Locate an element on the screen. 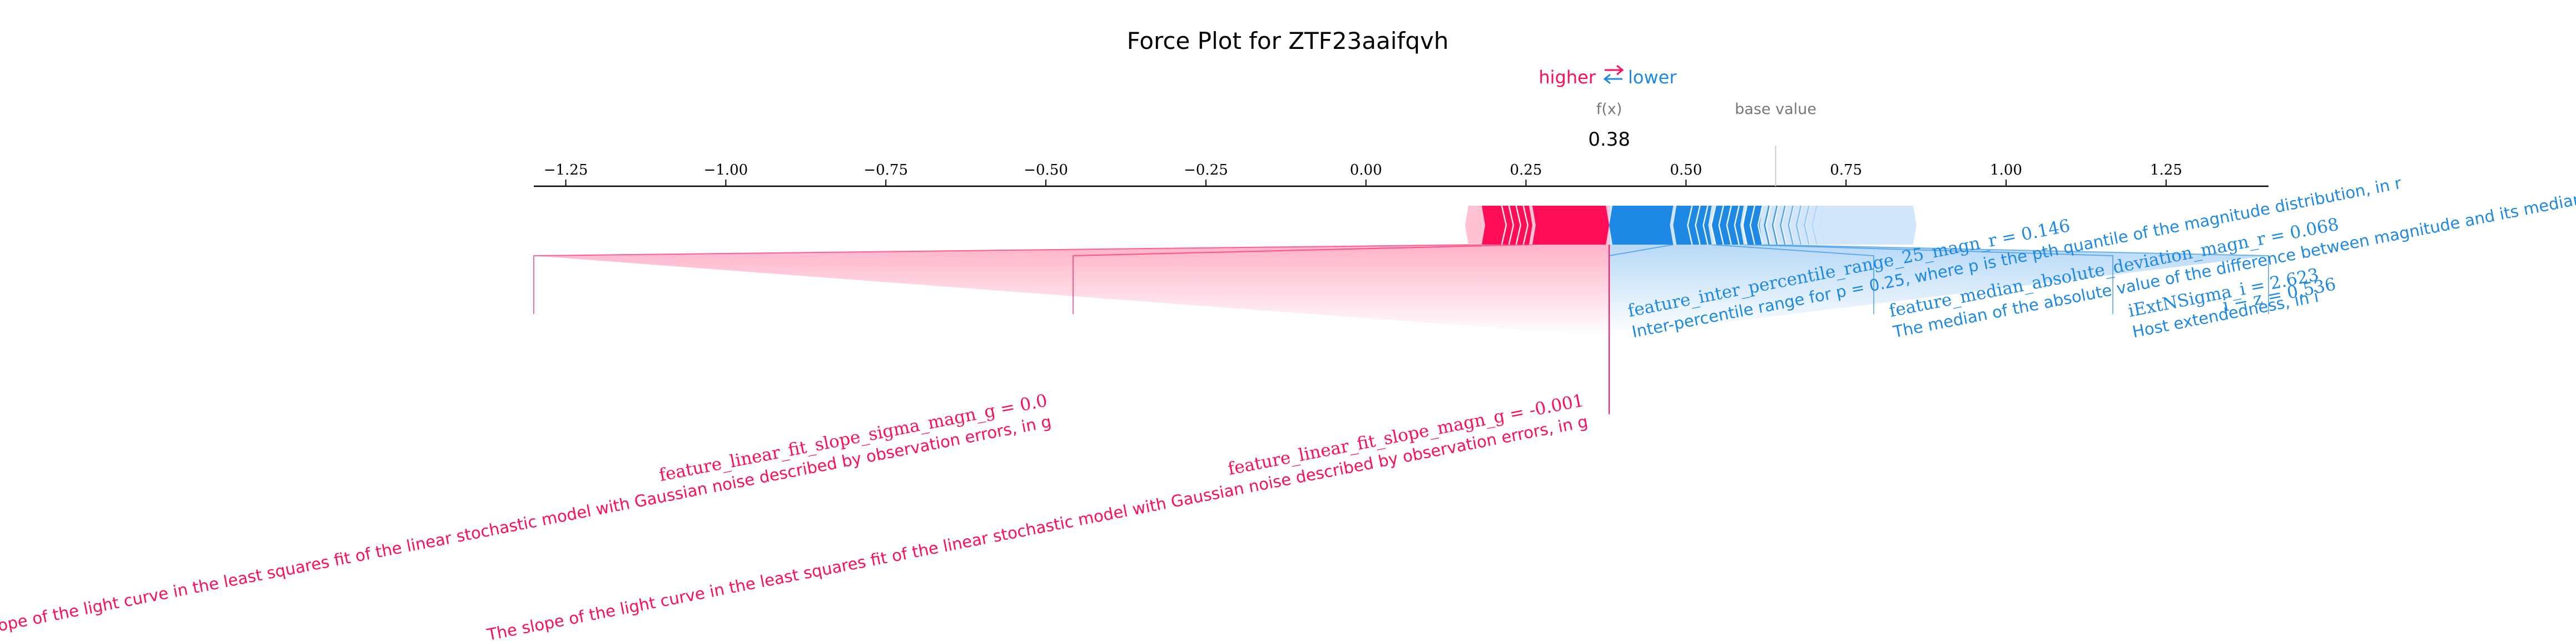 This screenshot has width=2576, height=641. tick-label: 0.50 is located at coordinates (1686, 170).